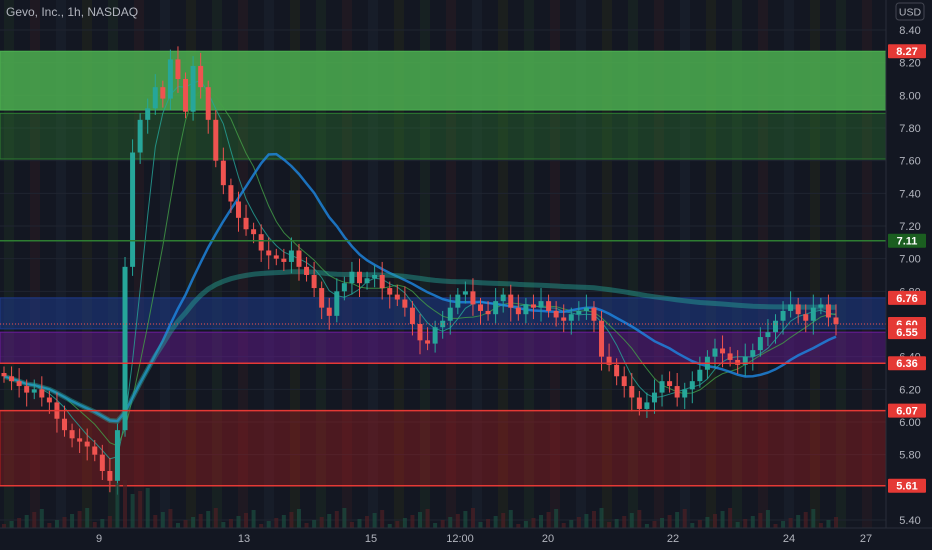 The width and height of the screenshot is (932, 550). Describe the element at coordinates (443, 448) in the screenshot. I see `zone-rect` at that location.